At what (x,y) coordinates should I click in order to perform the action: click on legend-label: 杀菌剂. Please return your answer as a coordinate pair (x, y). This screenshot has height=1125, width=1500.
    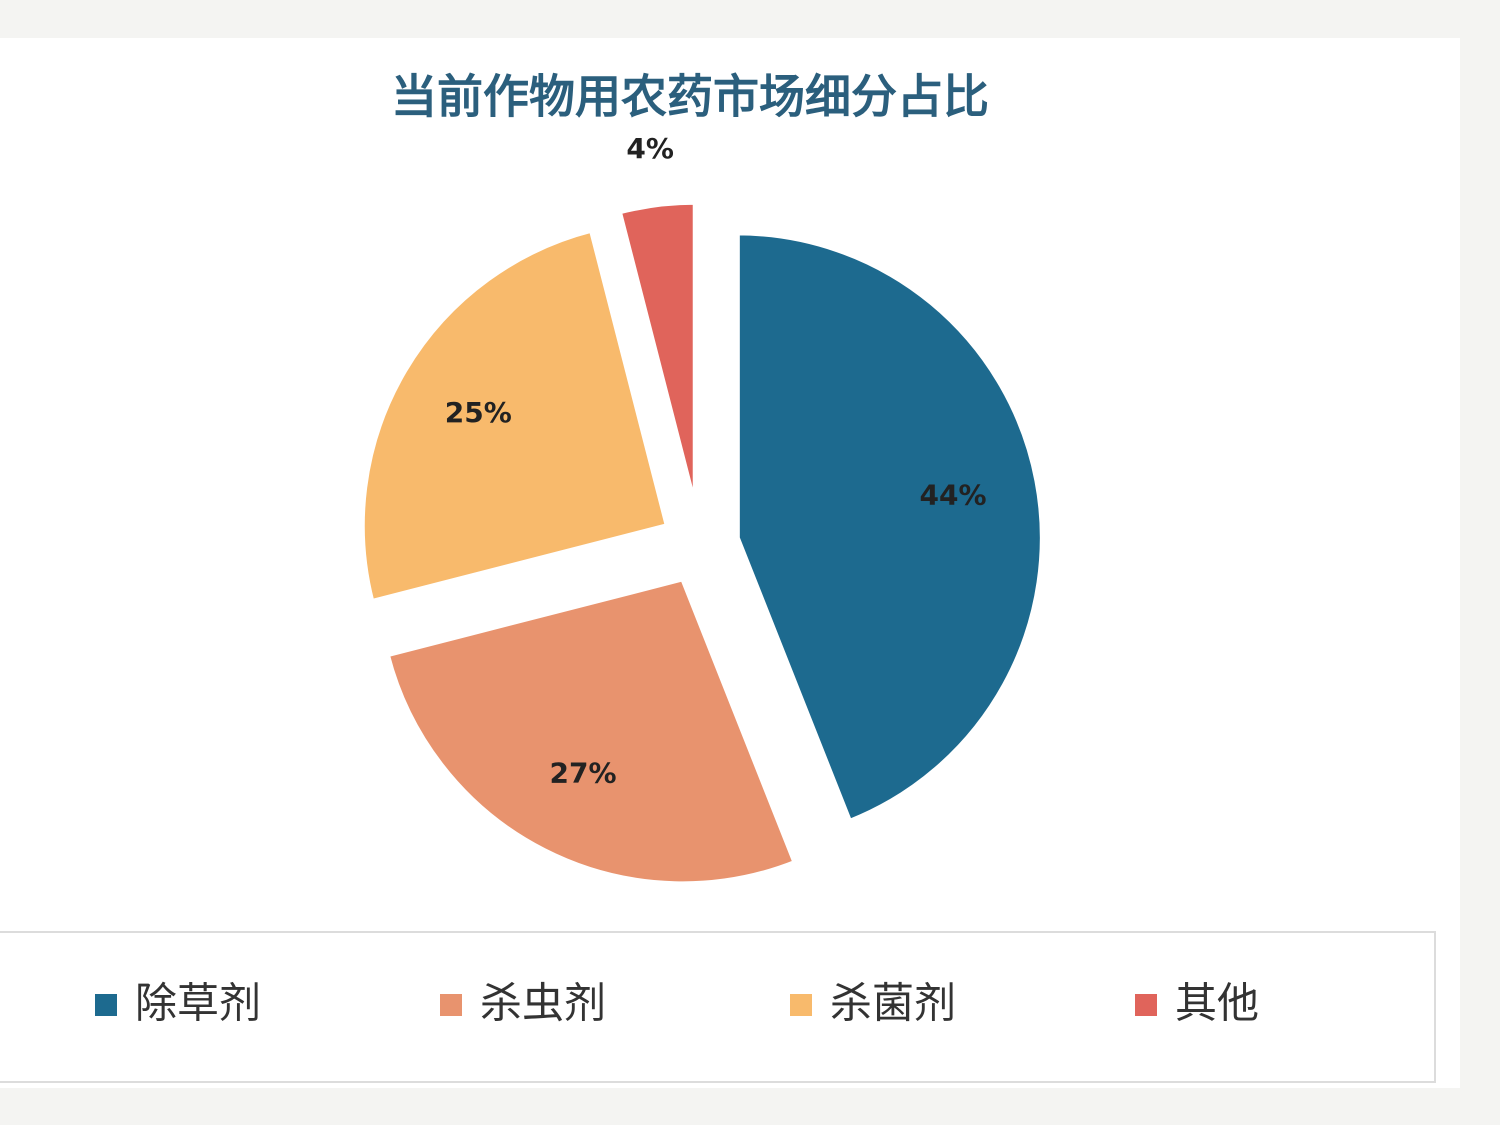
    Looking at the image, I should click on (893, 1003).